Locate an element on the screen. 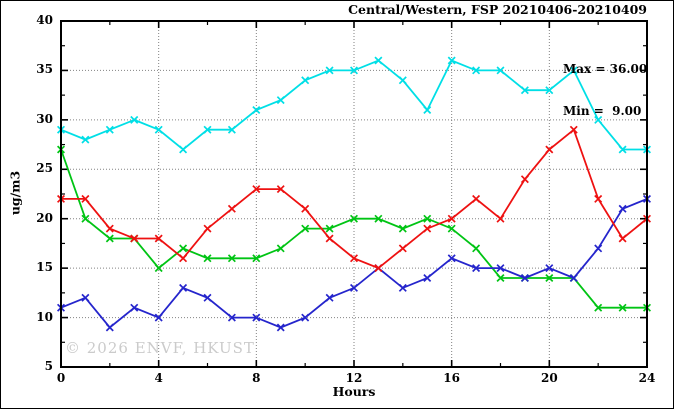 The image size is (674, 409). watermark: © 2026 ENVF, HKUST is located at coordinates (160, 348).